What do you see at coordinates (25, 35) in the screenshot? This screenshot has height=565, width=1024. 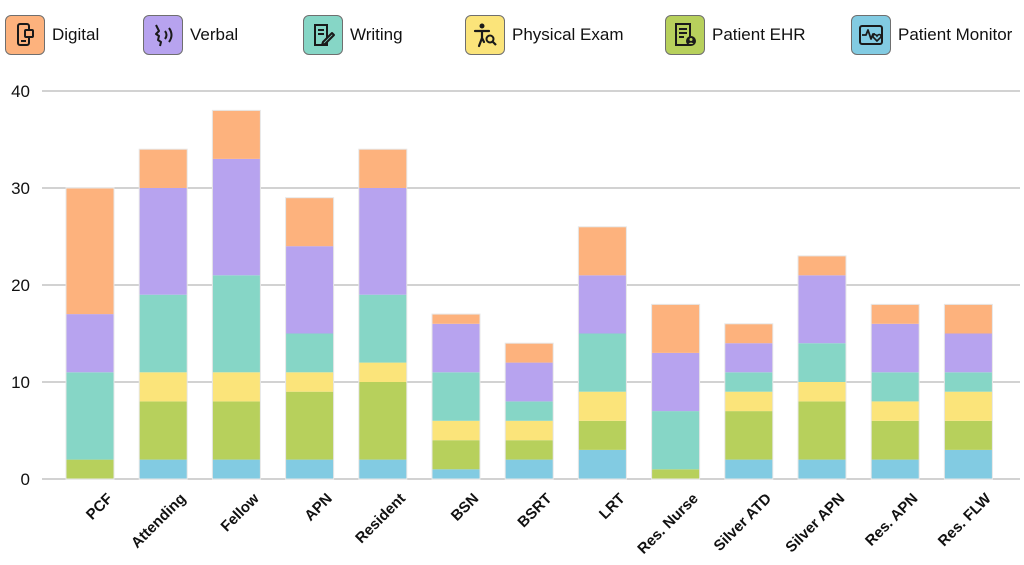 I see `smartphone-icon` at bounding box center [25, 35].